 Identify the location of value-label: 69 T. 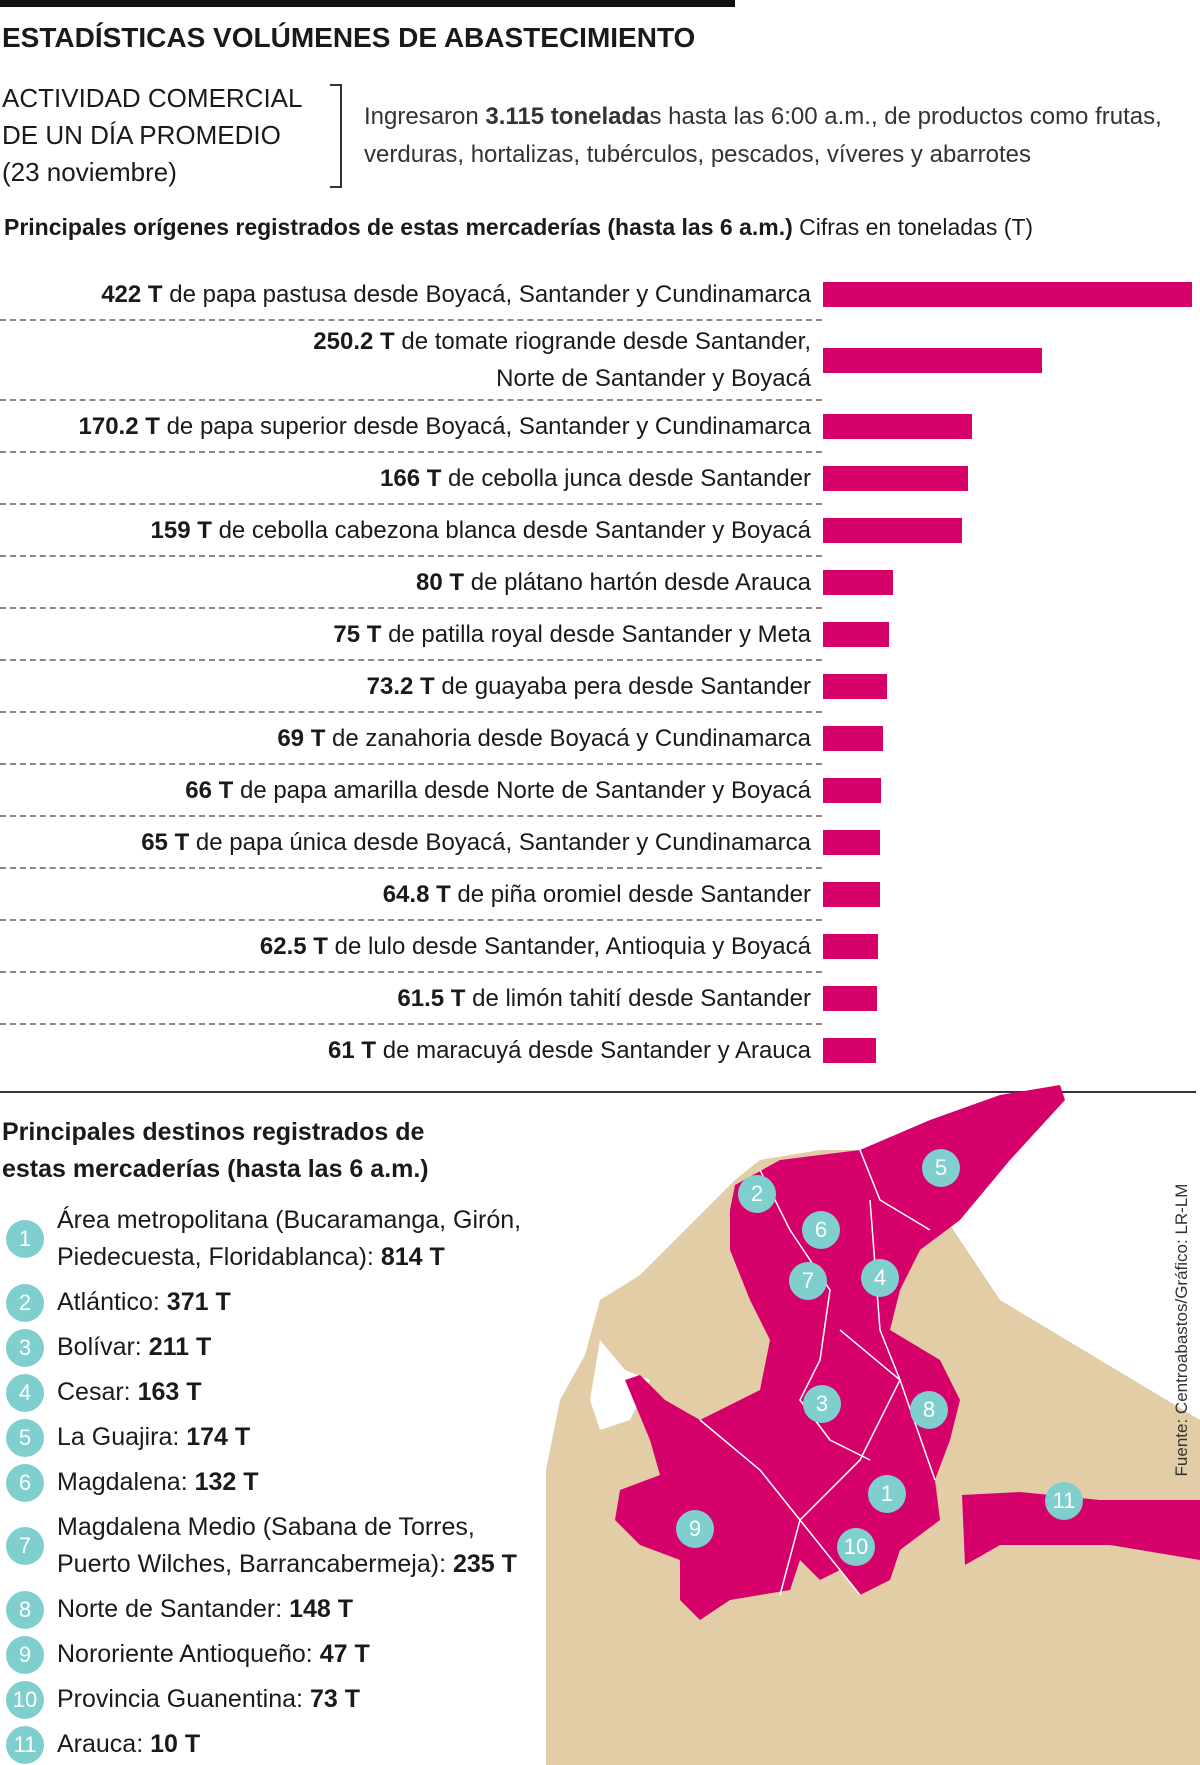
(301, 738).